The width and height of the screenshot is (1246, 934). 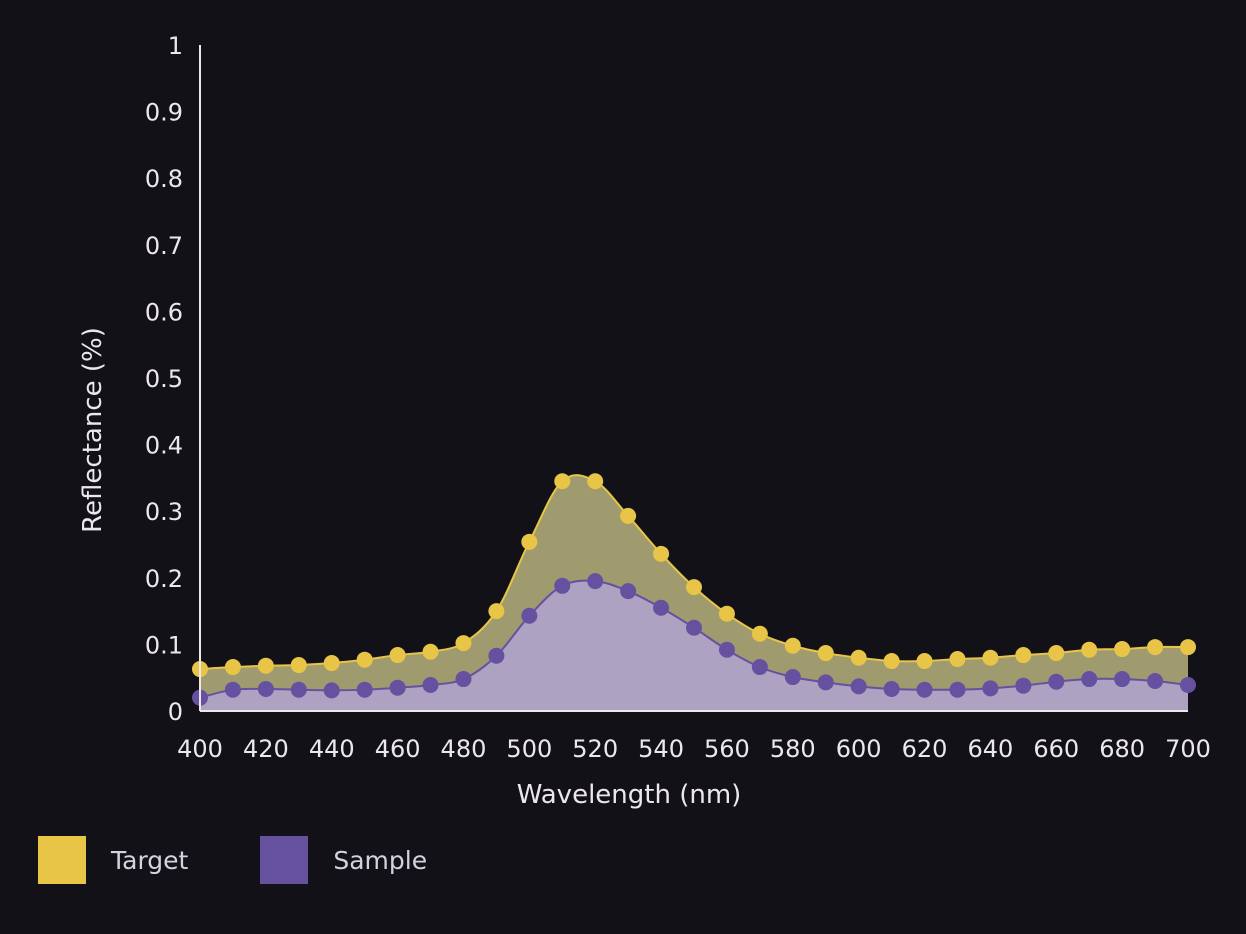 What do you see at coordinates (464, 749) in the screenshot?
I see `x-tick-label: 480` at bounding box center [464, 749].